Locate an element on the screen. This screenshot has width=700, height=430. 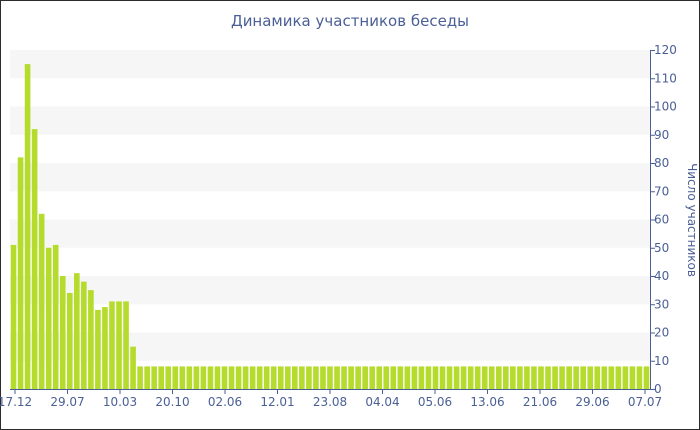
x-tick-label: 02.06 is located at coordinates (225, 402).